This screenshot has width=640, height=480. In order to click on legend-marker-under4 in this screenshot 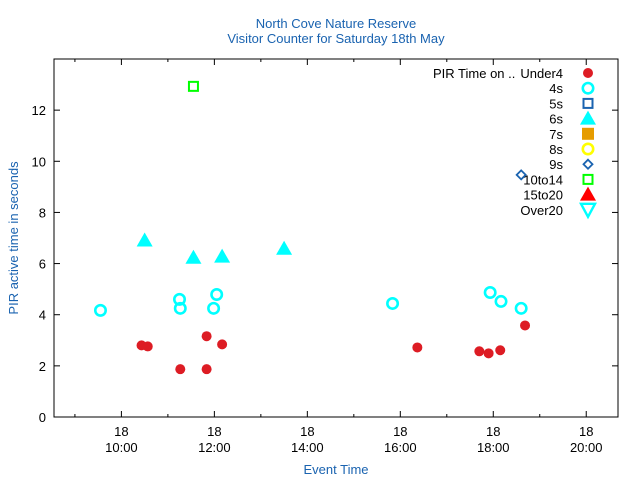, I will do `click(588, 73)`.